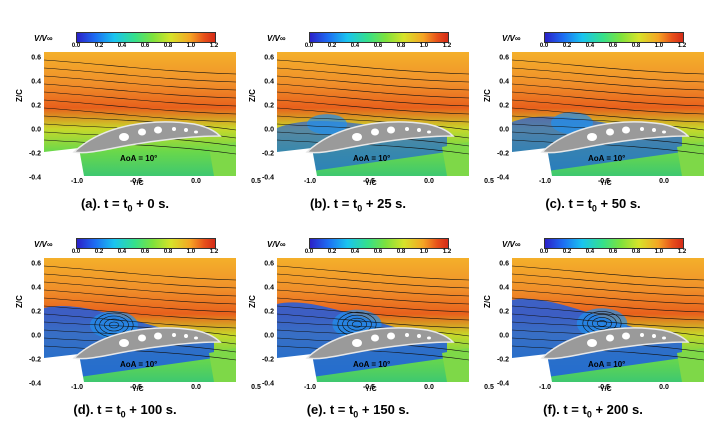 The width and height of the screenshot is (714, 424). I want to click on caption-suffix: + 200 s., so click(617, 409).